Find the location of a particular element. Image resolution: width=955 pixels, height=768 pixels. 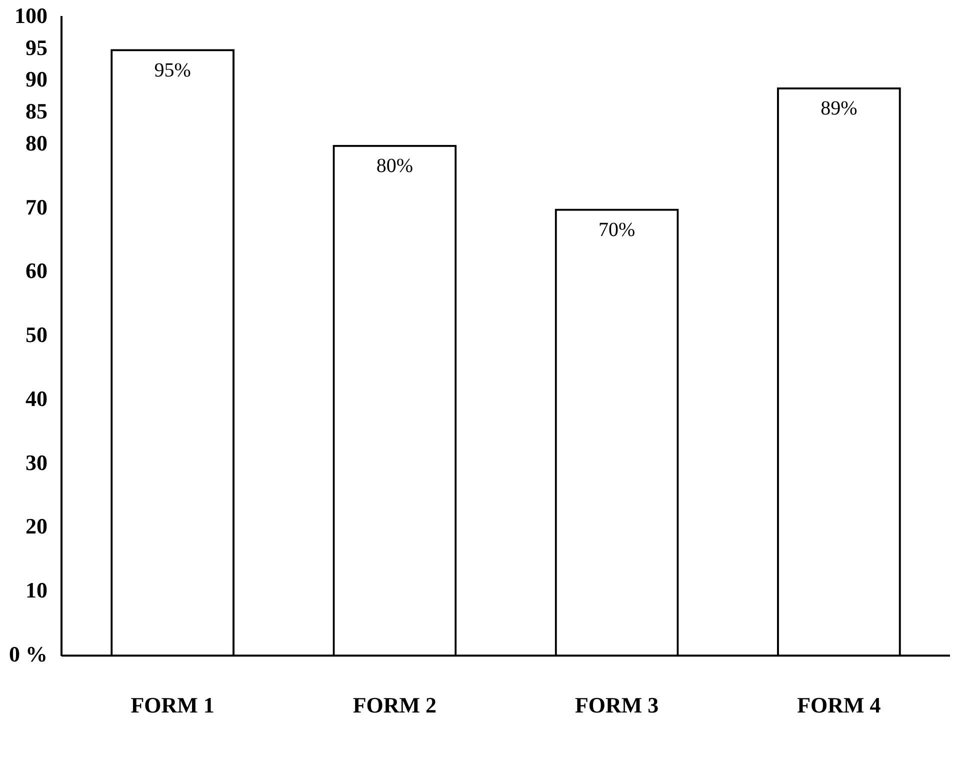

y-tick-label: 70 is located at coordinates (37, 207).